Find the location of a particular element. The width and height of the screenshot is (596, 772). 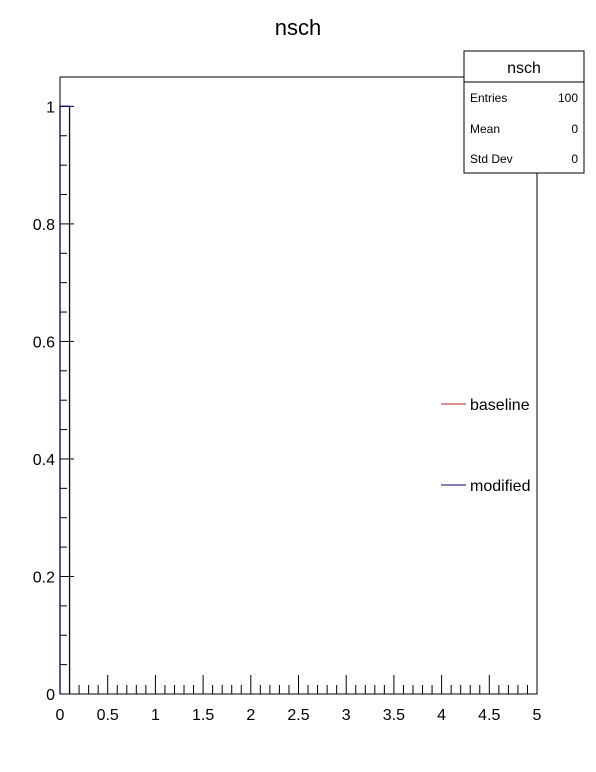

x-axis: 0 0.5 1 1.5 2 2.5 3 3.5 4 4.5 5 is located at coordinates (299, 699).